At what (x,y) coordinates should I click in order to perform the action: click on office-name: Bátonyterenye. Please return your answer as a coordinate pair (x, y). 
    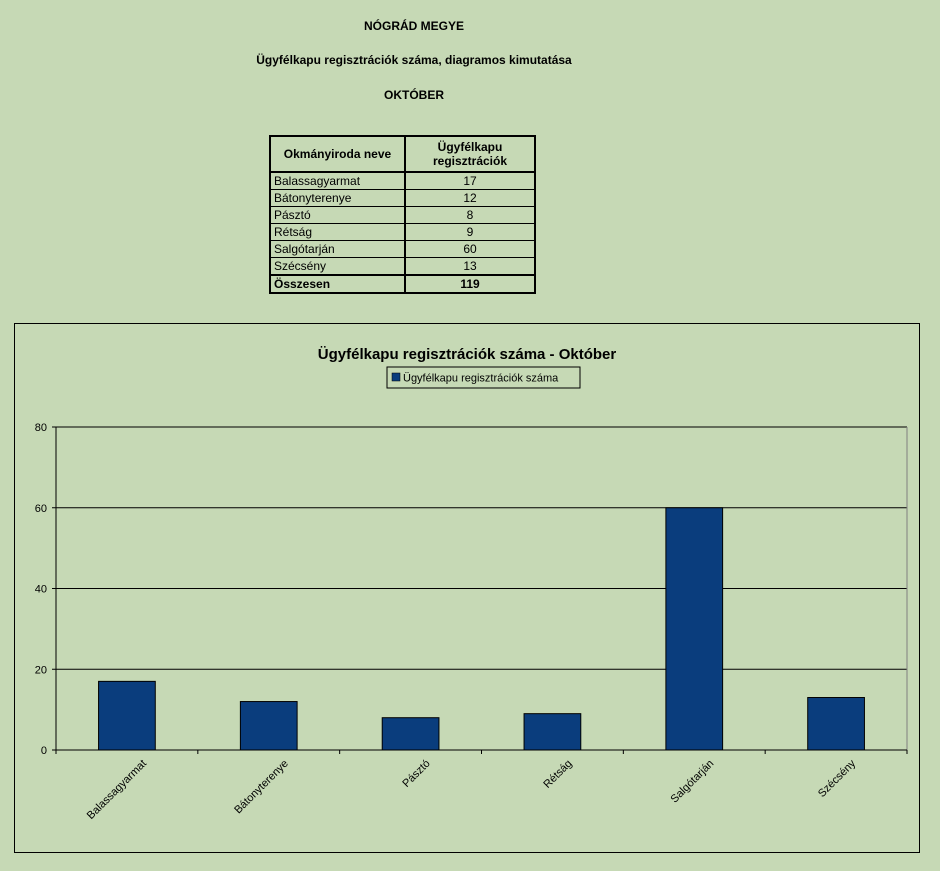
    Looking at the image, I should click on (337, 198).